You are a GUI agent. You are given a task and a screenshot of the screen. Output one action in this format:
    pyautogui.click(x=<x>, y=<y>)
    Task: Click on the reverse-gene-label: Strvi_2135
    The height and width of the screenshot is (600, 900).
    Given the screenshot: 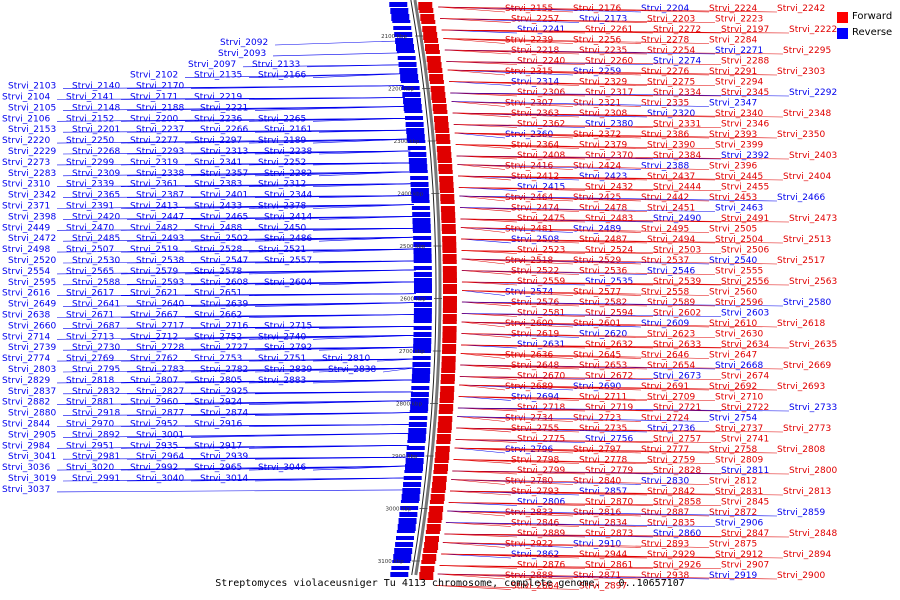 What is the action you would take?
    pyautogui.click(x=218, y=76)
    